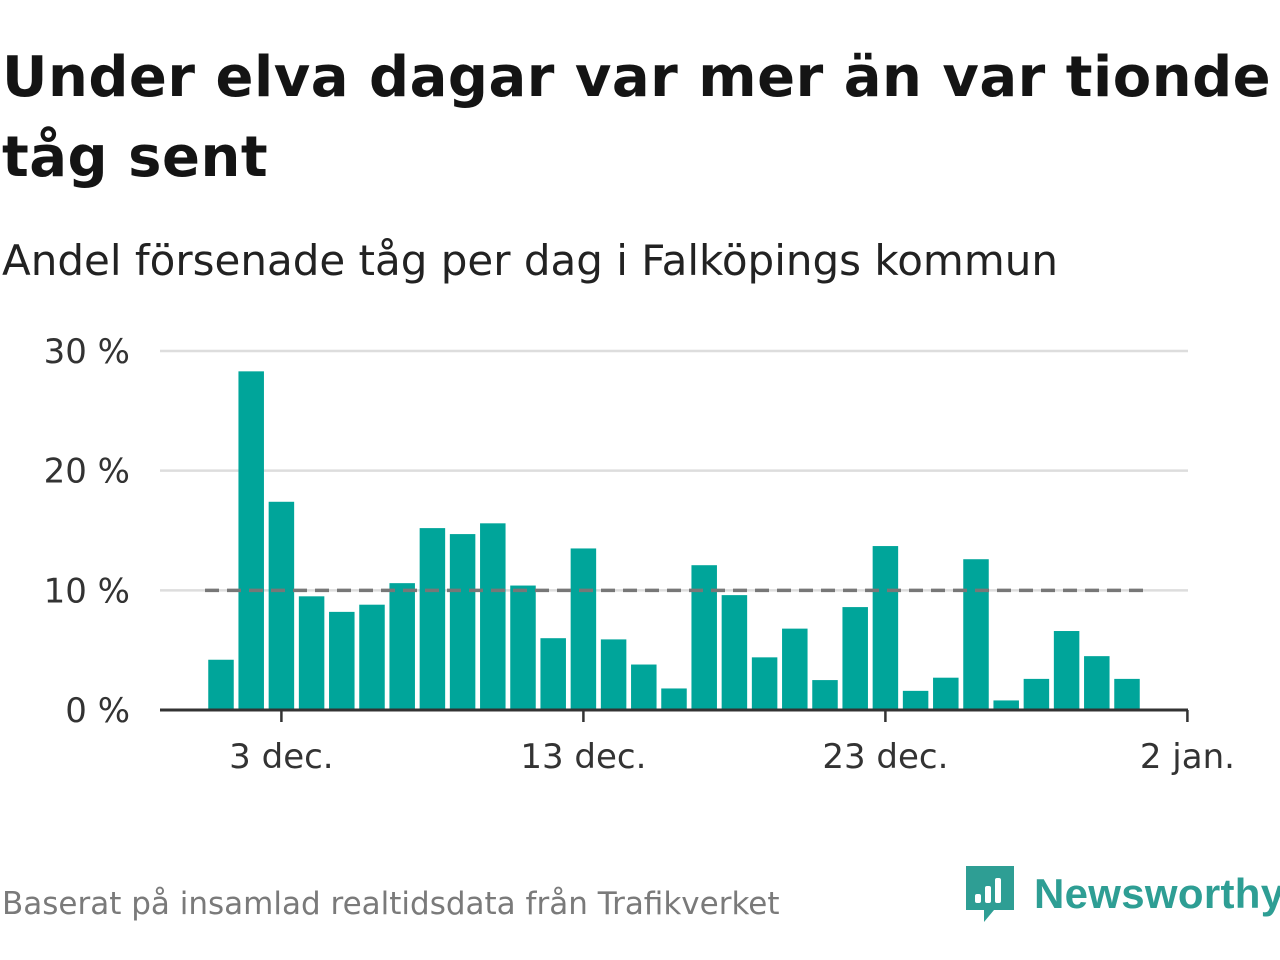  I want to click on y-tick-label: 20 %, so click(87, 472).